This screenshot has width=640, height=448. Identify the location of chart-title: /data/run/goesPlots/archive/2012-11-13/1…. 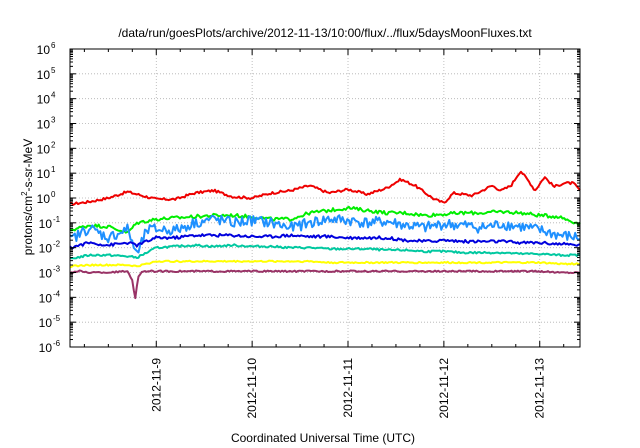
(325, 33).